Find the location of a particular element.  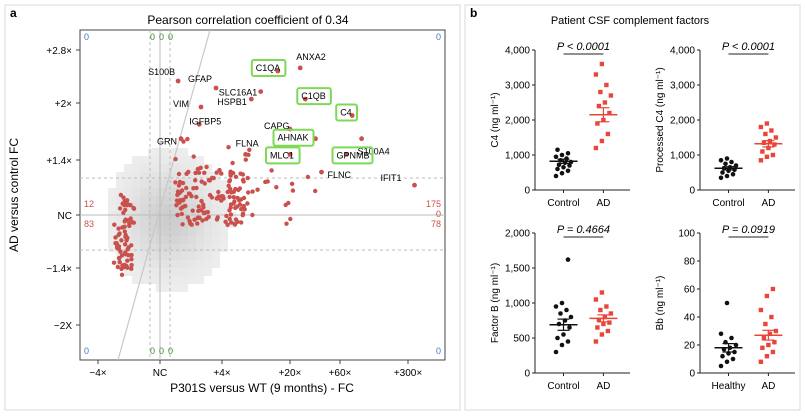

y-tick-label: 60 is located at coordinates (690, 290).